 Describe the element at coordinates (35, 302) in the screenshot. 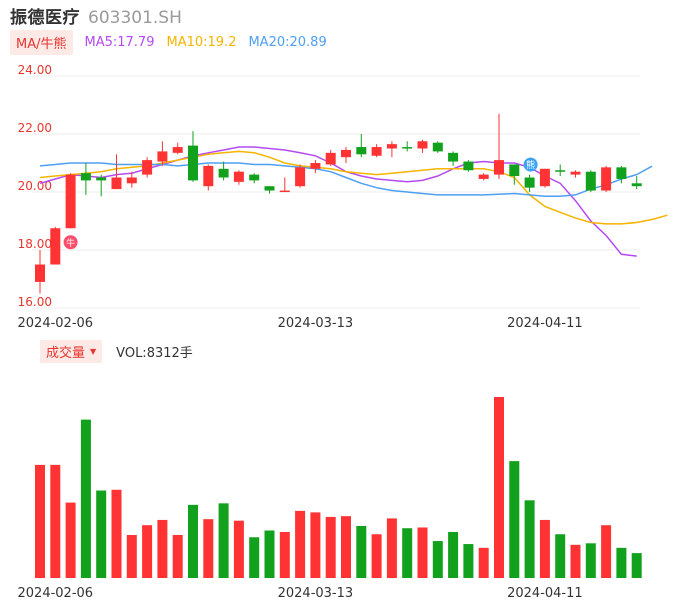

I see `price-y-tick: 16.00` at that location.